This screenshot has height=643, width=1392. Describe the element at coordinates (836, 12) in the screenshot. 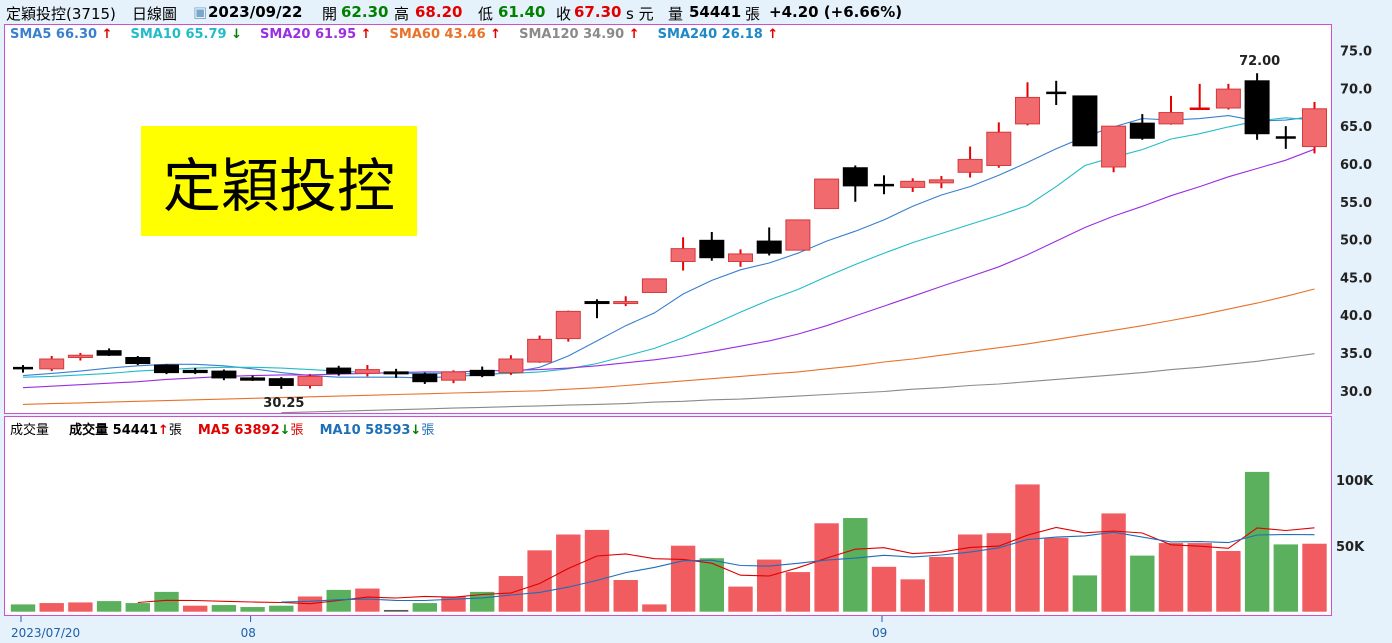

I see `change-value: +4.20 (+6.66%)` at that location.